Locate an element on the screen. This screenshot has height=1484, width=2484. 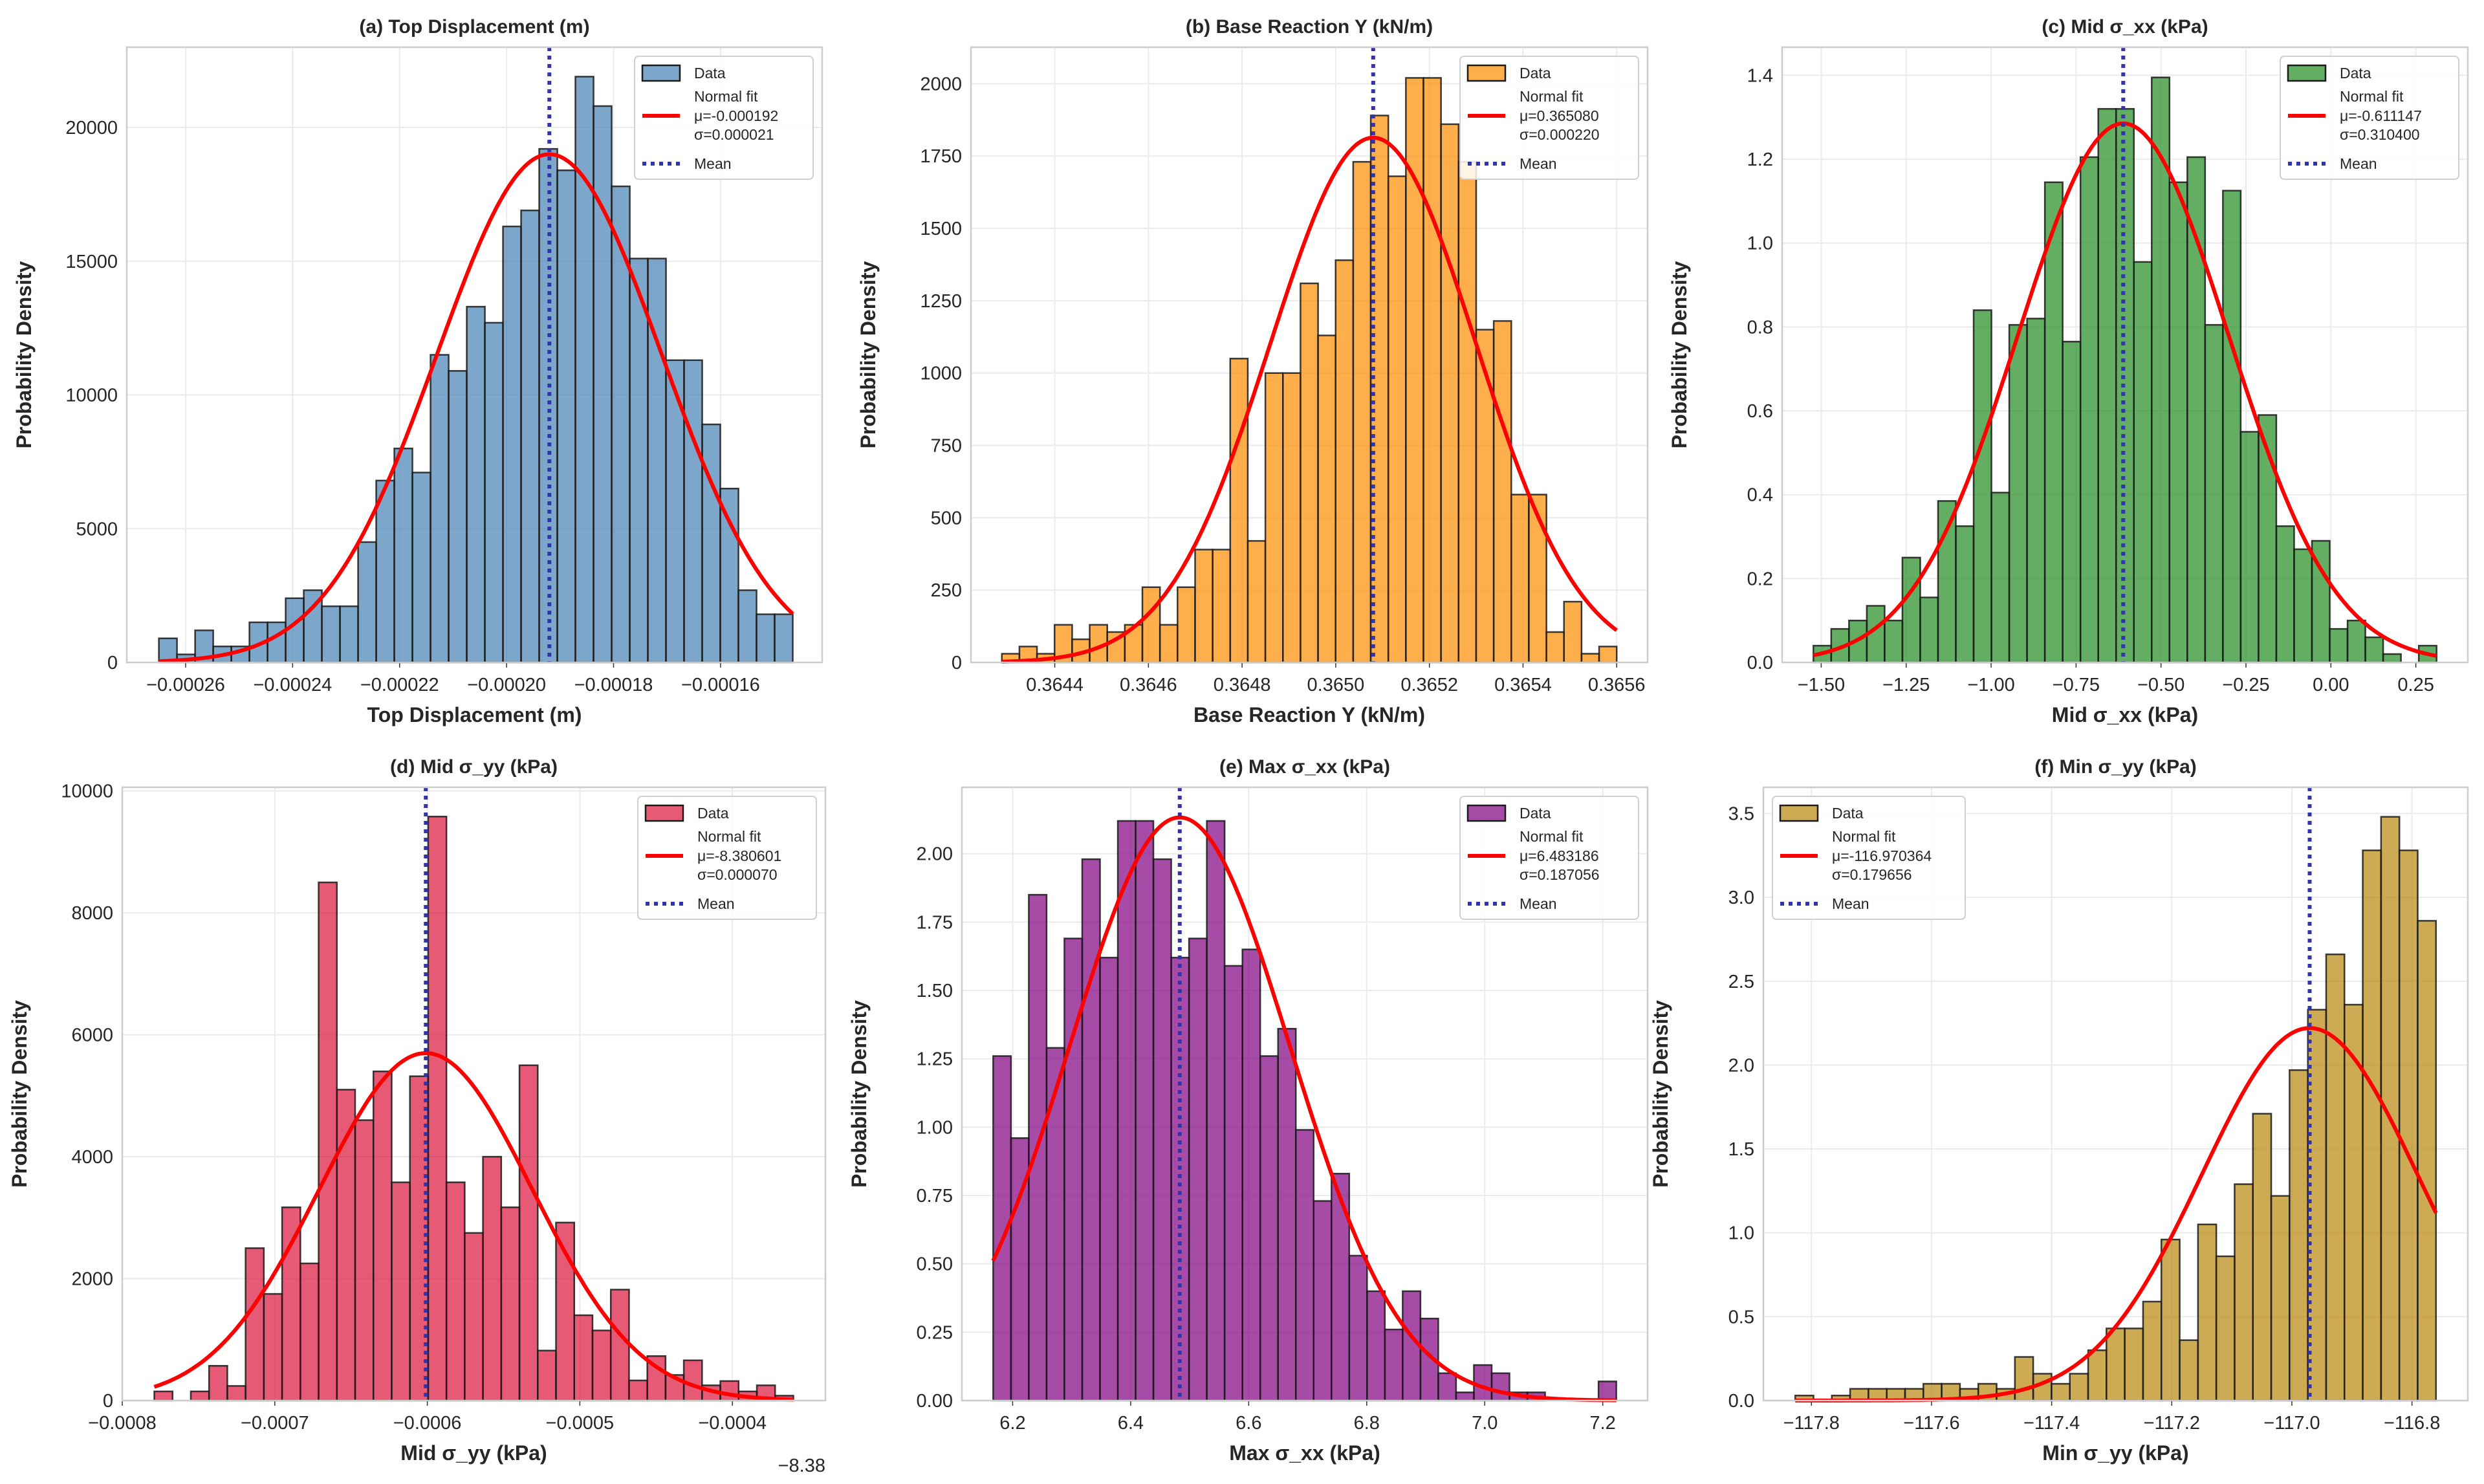
y-axis-label: Probability Density is located at coordinates (868, 354).